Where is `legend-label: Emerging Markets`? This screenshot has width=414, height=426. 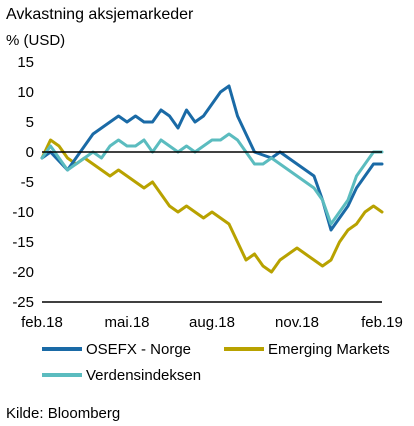
legend-label: Emerging Markets is located at coordinates (329, 349).